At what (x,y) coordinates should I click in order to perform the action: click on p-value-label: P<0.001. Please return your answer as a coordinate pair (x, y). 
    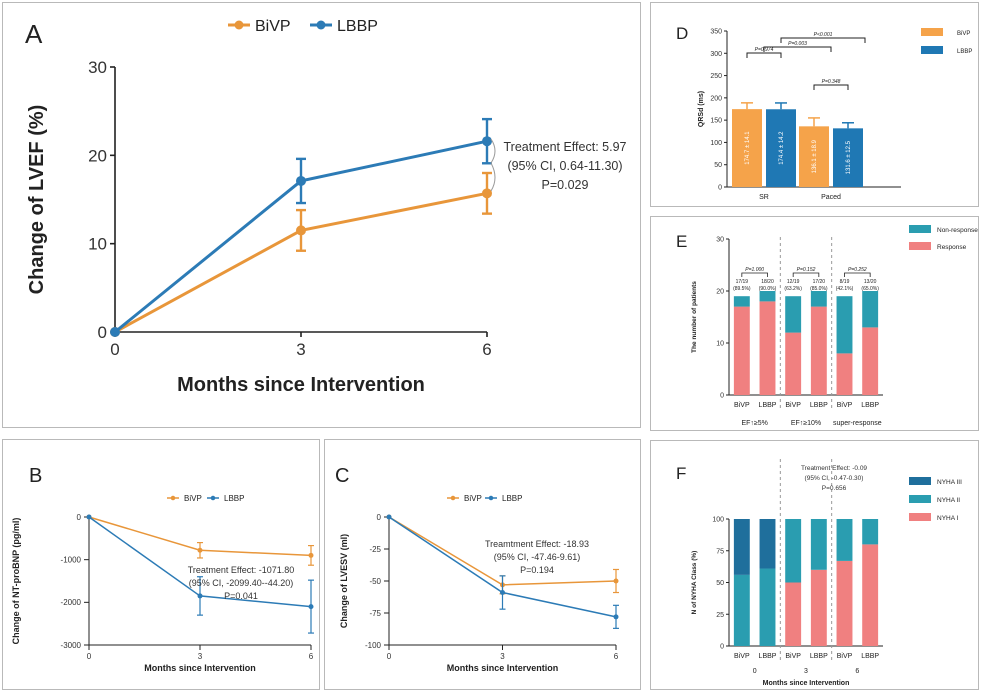
    Looking at the image, I should click on (823, 35).